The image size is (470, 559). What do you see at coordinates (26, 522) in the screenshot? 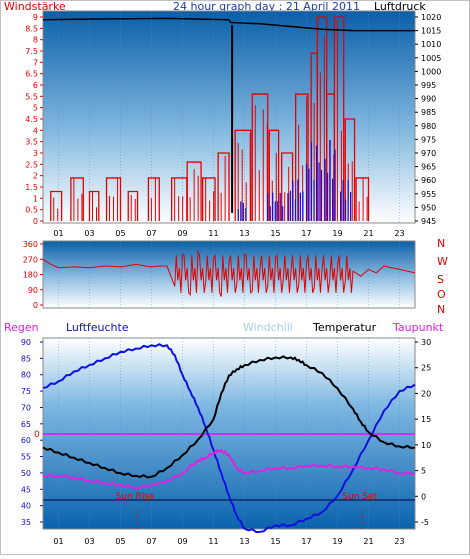
I see `humidity-tick-label: 35` at bounding box center [26, 522].